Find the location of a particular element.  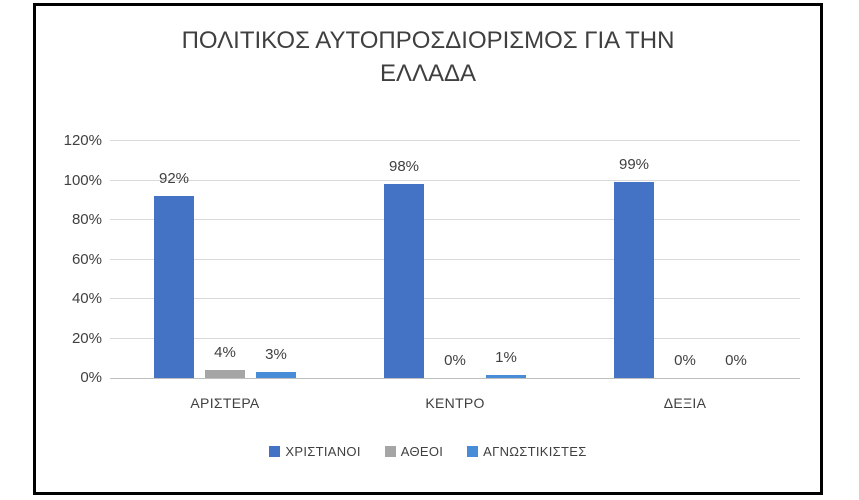

legend-item-ΑΘΕΟΙ: ΑΘΕΟΙ is located at coordinates (414, 451).